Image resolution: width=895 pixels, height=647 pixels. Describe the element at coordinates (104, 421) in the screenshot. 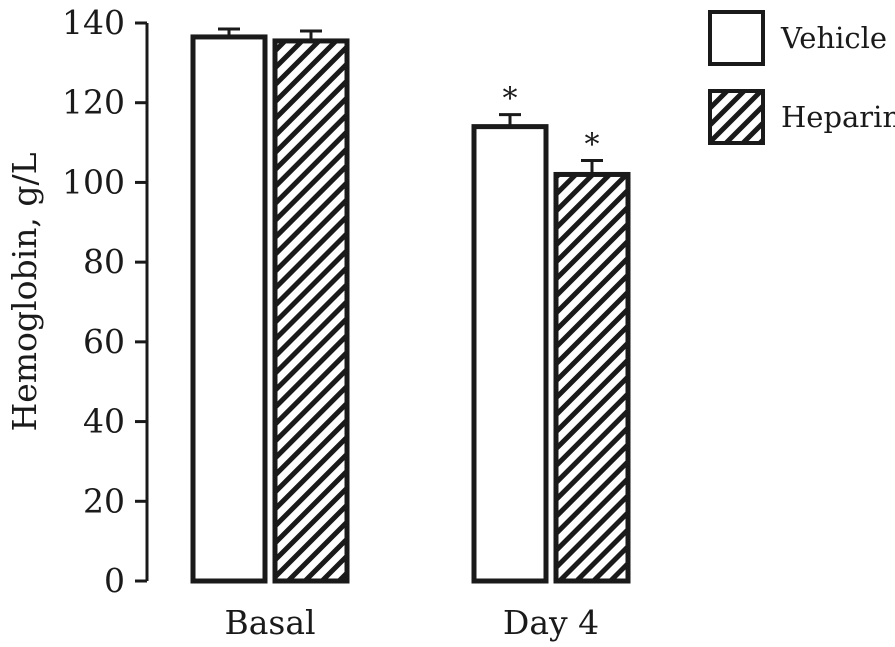

I see `y-tick-label: 40` at that location.